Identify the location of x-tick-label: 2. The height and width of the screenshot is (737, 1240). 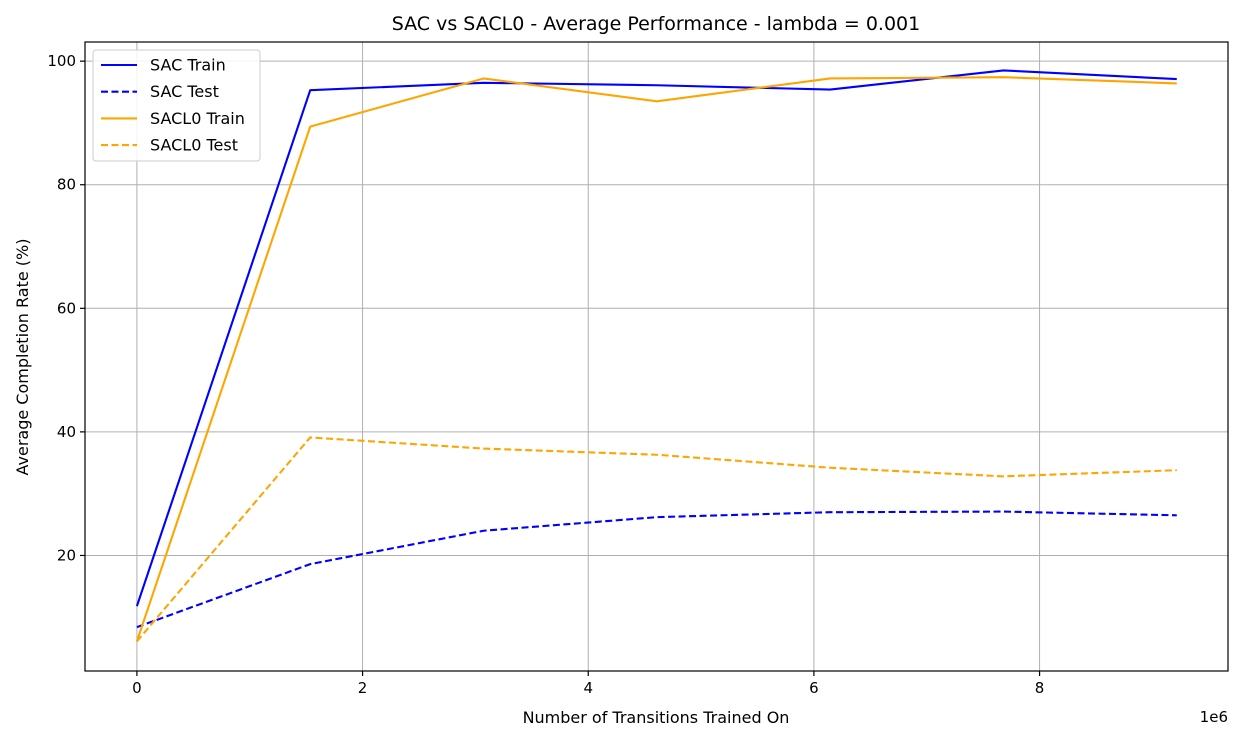
(363, 688).